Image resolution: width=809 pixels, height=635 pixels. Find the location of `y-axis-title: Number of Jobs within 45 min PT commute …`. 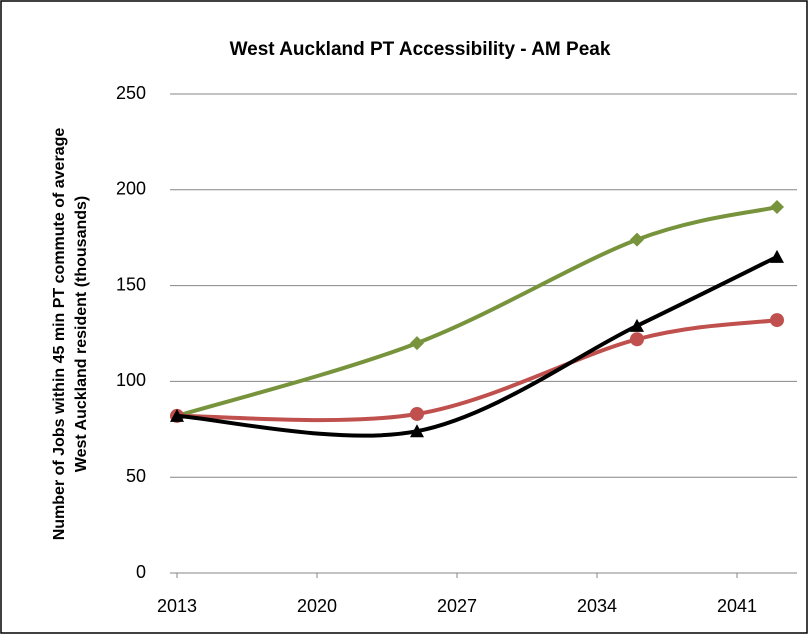

y-axis-title: Number of Jobs within 45 min PT commute … is located at coordinates (70, 334).